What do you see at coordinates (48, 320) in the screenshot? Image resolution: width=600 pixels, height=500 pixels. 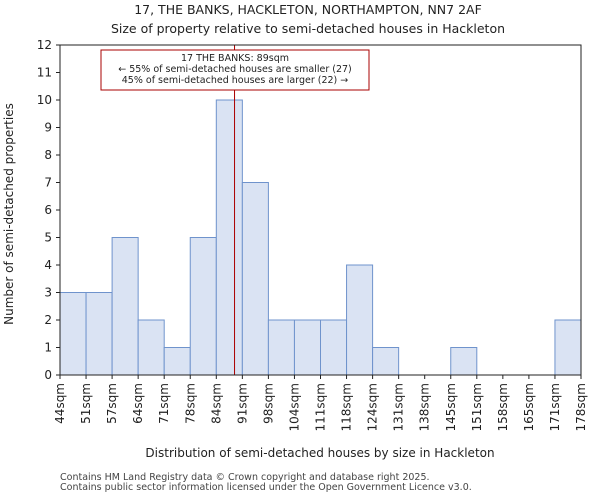 I see `y-tick-label: 2` at bounding box center [48, 320].